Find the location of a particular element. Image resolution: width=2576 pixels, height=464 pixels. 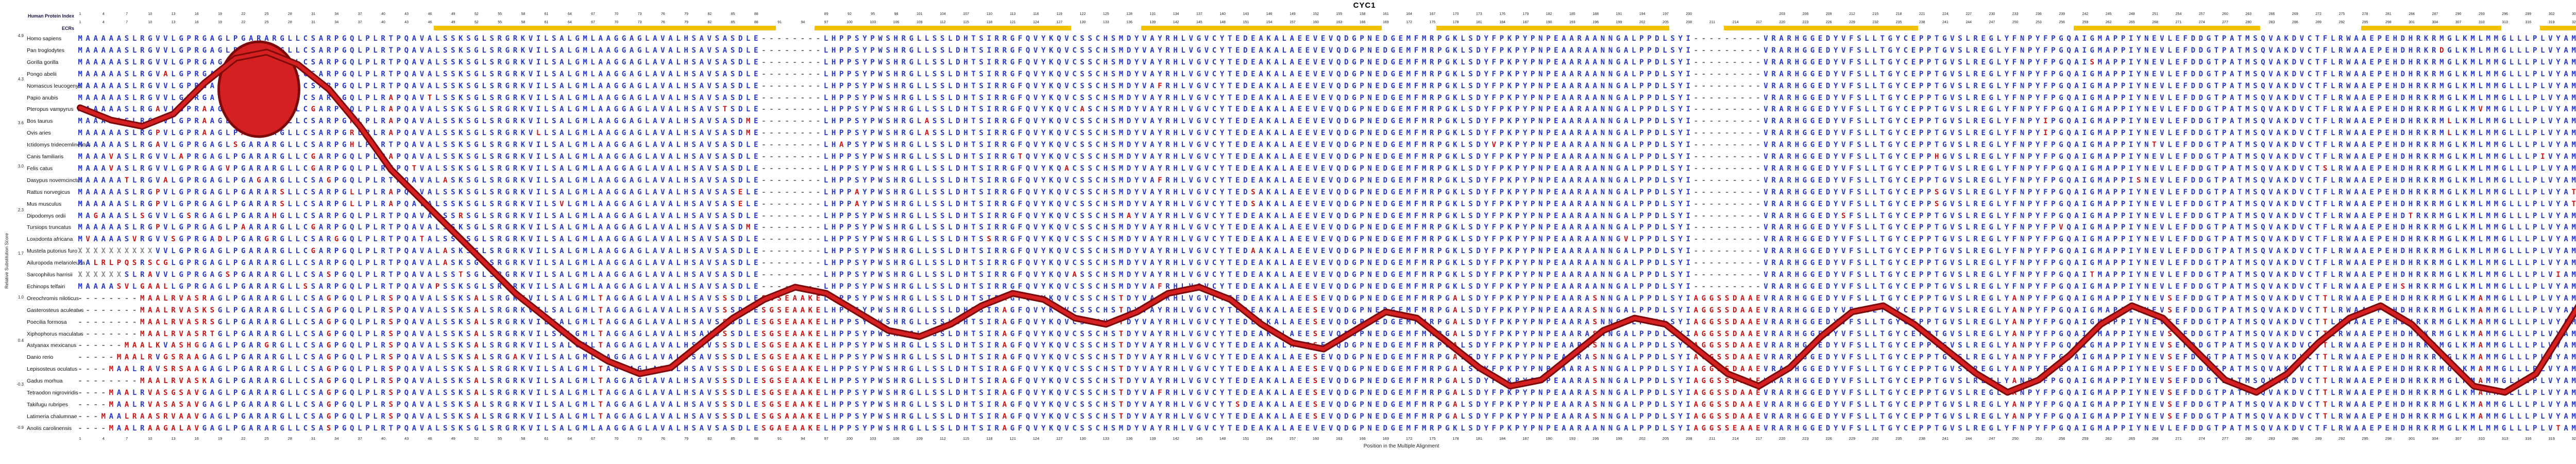

position-tick: 272 is located at coordinates (2318, 14).